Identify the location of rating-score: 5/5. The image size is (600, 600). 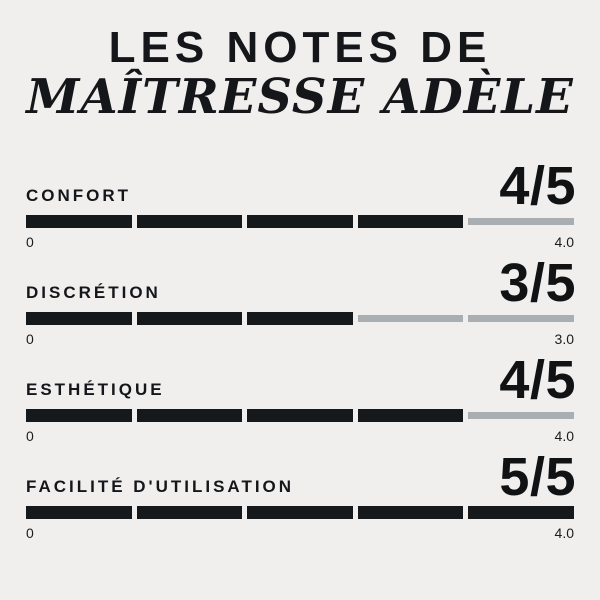
(537, 477).